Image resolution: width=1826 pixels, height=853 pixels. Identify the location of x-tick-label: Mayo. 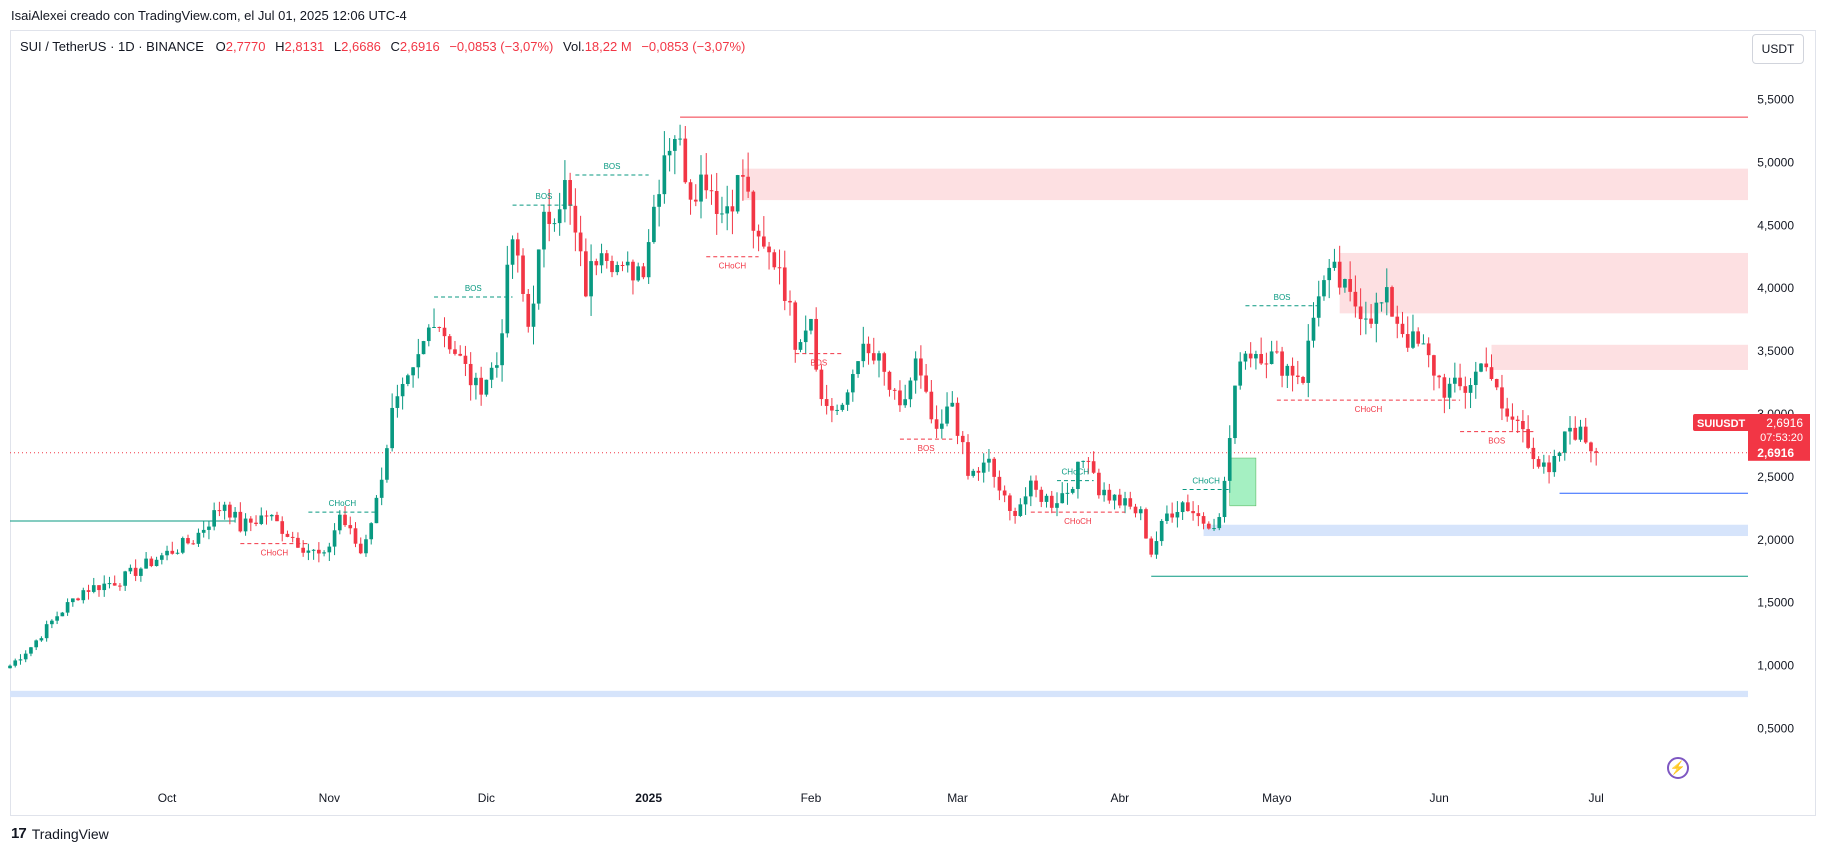
(1277, 798).